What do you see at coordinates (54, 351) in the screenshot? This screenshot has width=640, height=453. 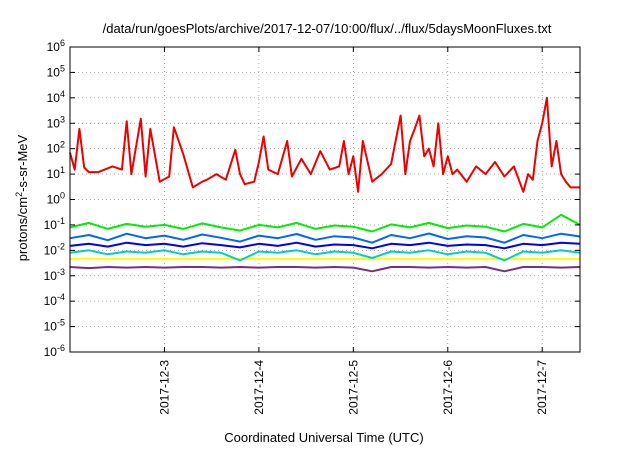 I see `y-tick-label: 10⁻⁶` at bounding box center [54, 351].